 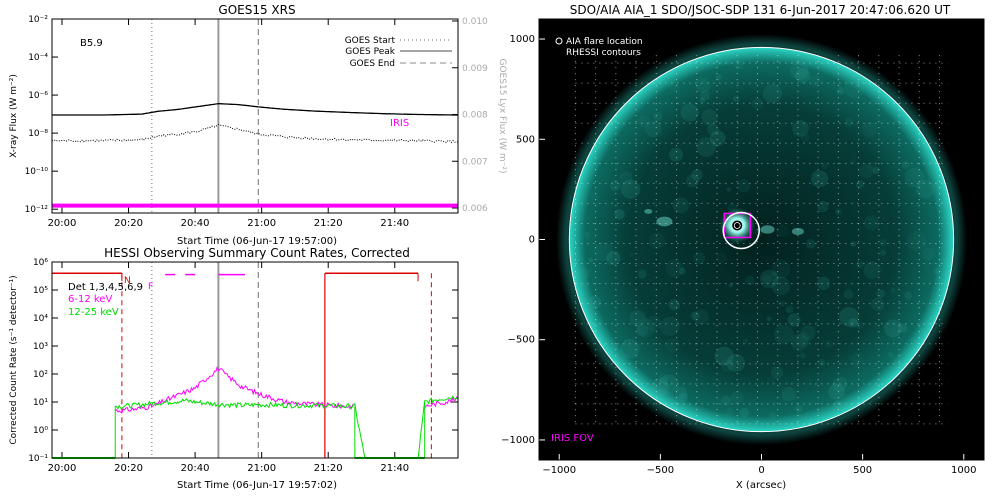 What do you see at coordinates (93, 312) in the screenshot?
I see `hessi-legend-12-25: 12-25 keV` at bounding box center [93, 312].